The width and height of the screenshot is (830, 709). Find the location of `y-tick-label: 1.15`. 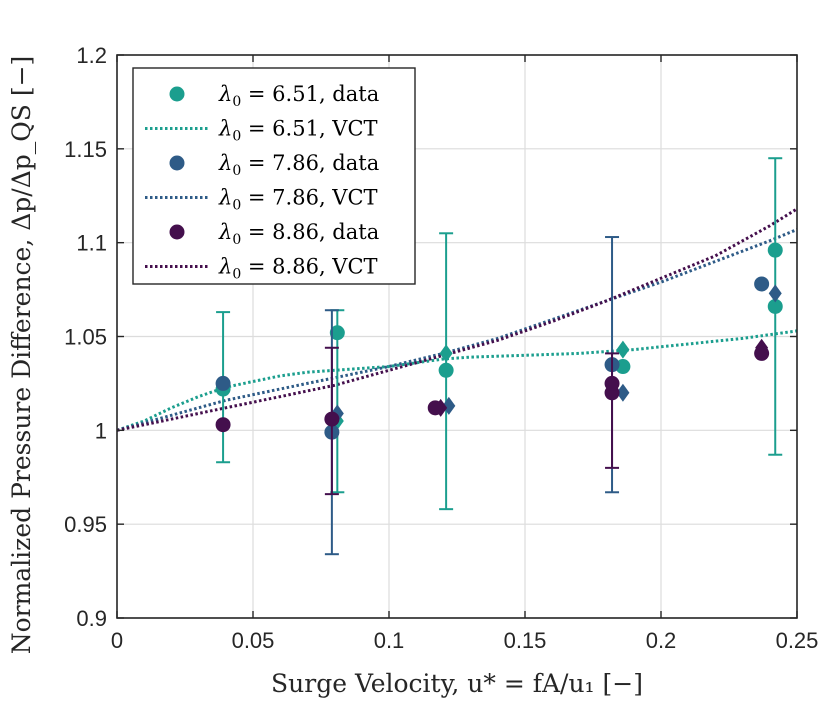

y-tick-label: 1.15 is located at coordinates (85, 149).